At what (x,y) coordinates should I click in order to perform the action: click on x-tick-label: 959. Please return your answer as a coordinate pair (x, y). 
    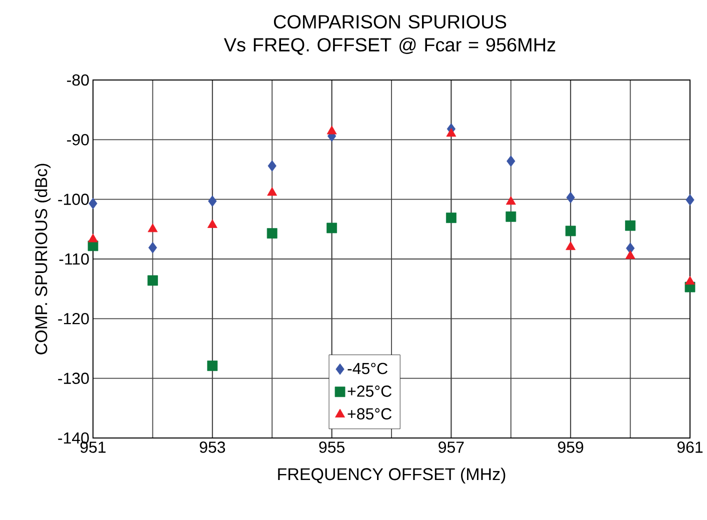
    Looking at the image, I should click on (571, 447).